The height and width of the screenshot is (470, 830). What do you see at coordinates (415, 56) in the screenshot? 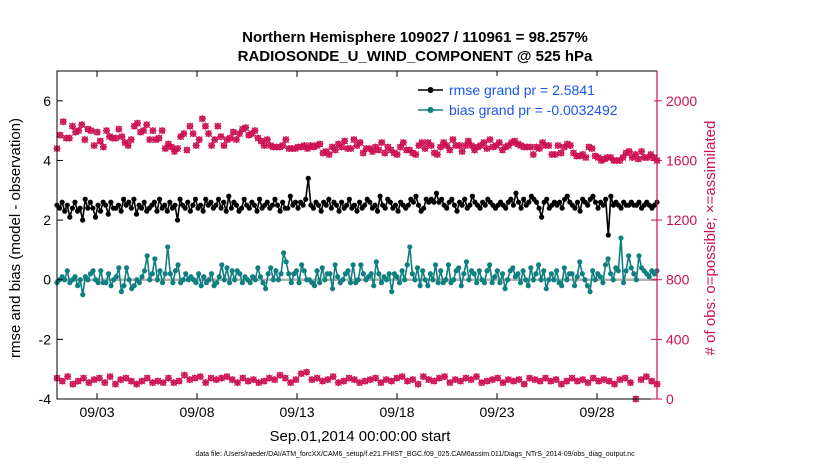
I see `chart-title-line2: RADIOSONDE_U_WIND_COMPONENT @ 525 hPa` at bounding box center [415, 56].